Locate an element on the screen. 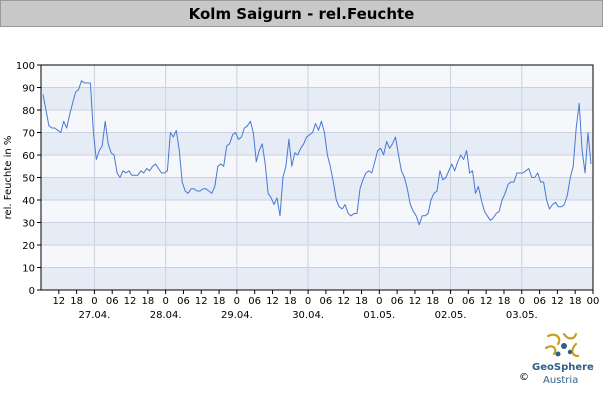 This screenshot has height=400, width=603. copyright-symbol: © is located at coordinates (524, 377).